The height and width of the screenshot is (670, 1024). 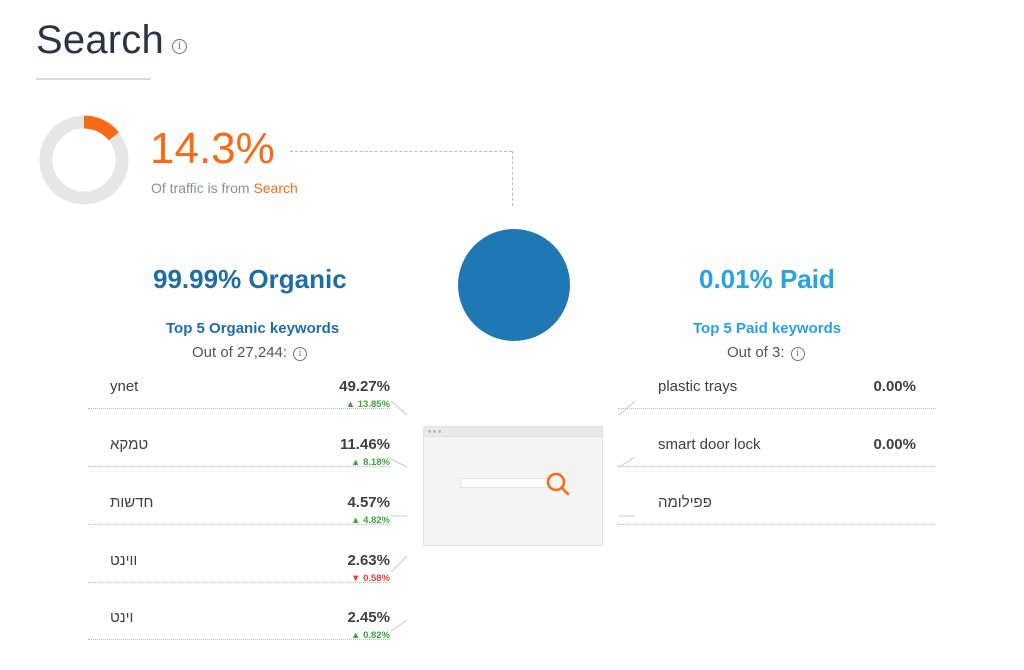 I want to click on organic-out-of: Out of 27,244: i, so click(x=250, y=352).